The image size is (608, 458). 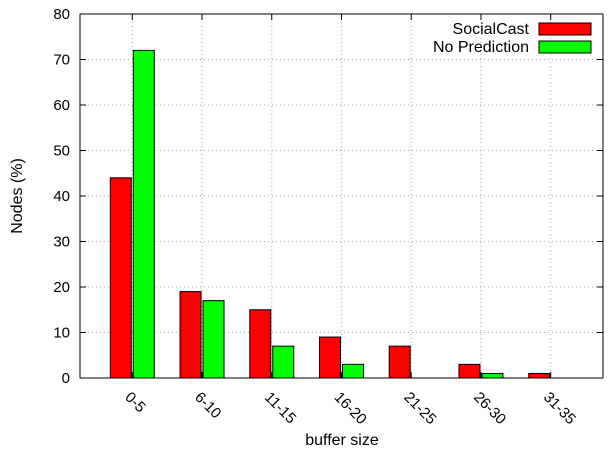 I want to click on x-tick-label: 6-10, so click(x=207, y=405).